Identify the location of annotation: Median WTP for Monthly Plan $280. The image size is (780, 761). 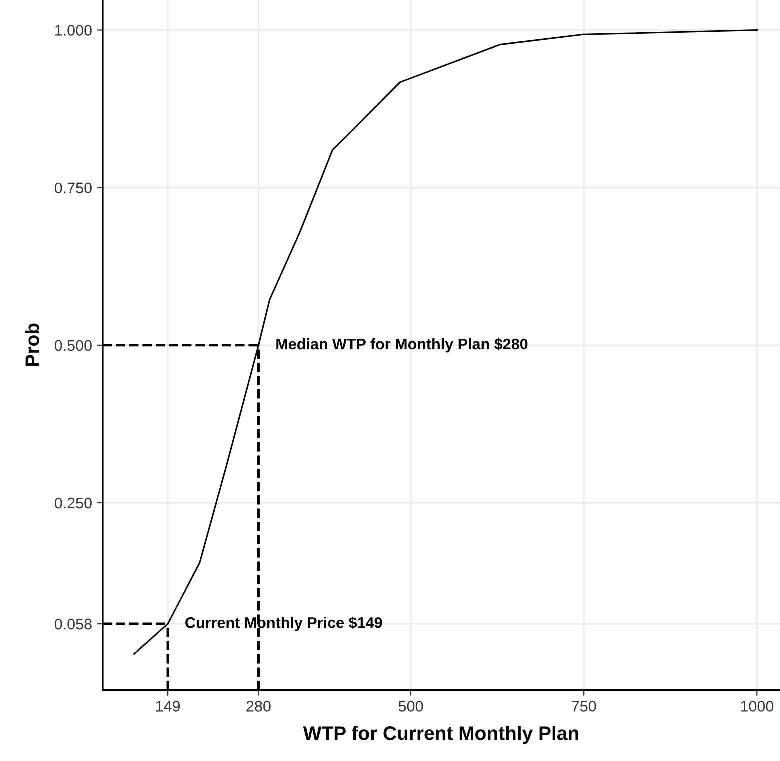
(402, 345).